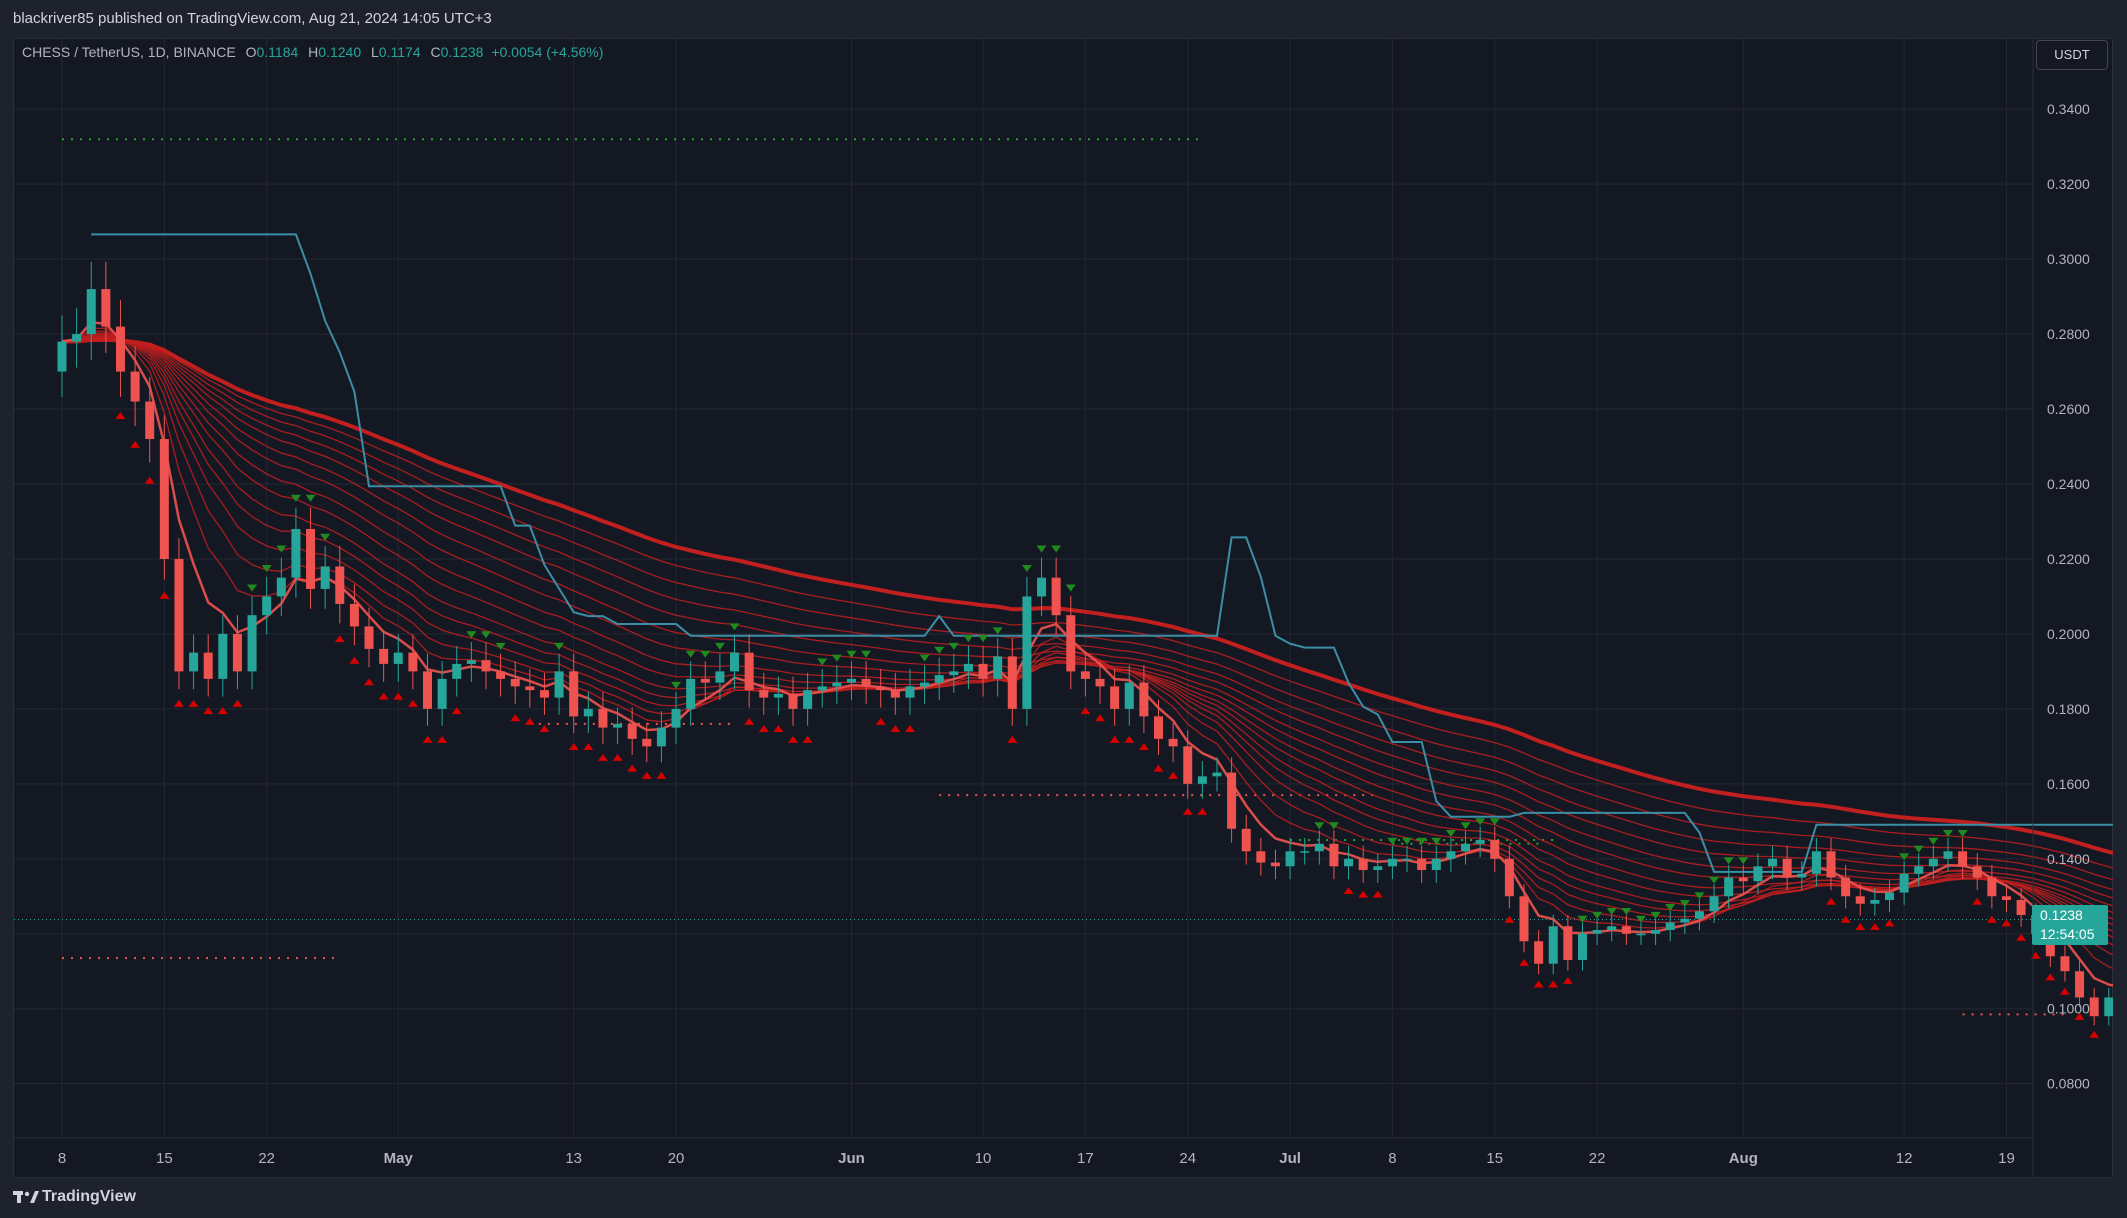  I want to click on time-axis: 8 15 22 May 13 20 Jun 10 17 24 Jul 8 15 22 Aug 12 19, so click(1036, 1158).